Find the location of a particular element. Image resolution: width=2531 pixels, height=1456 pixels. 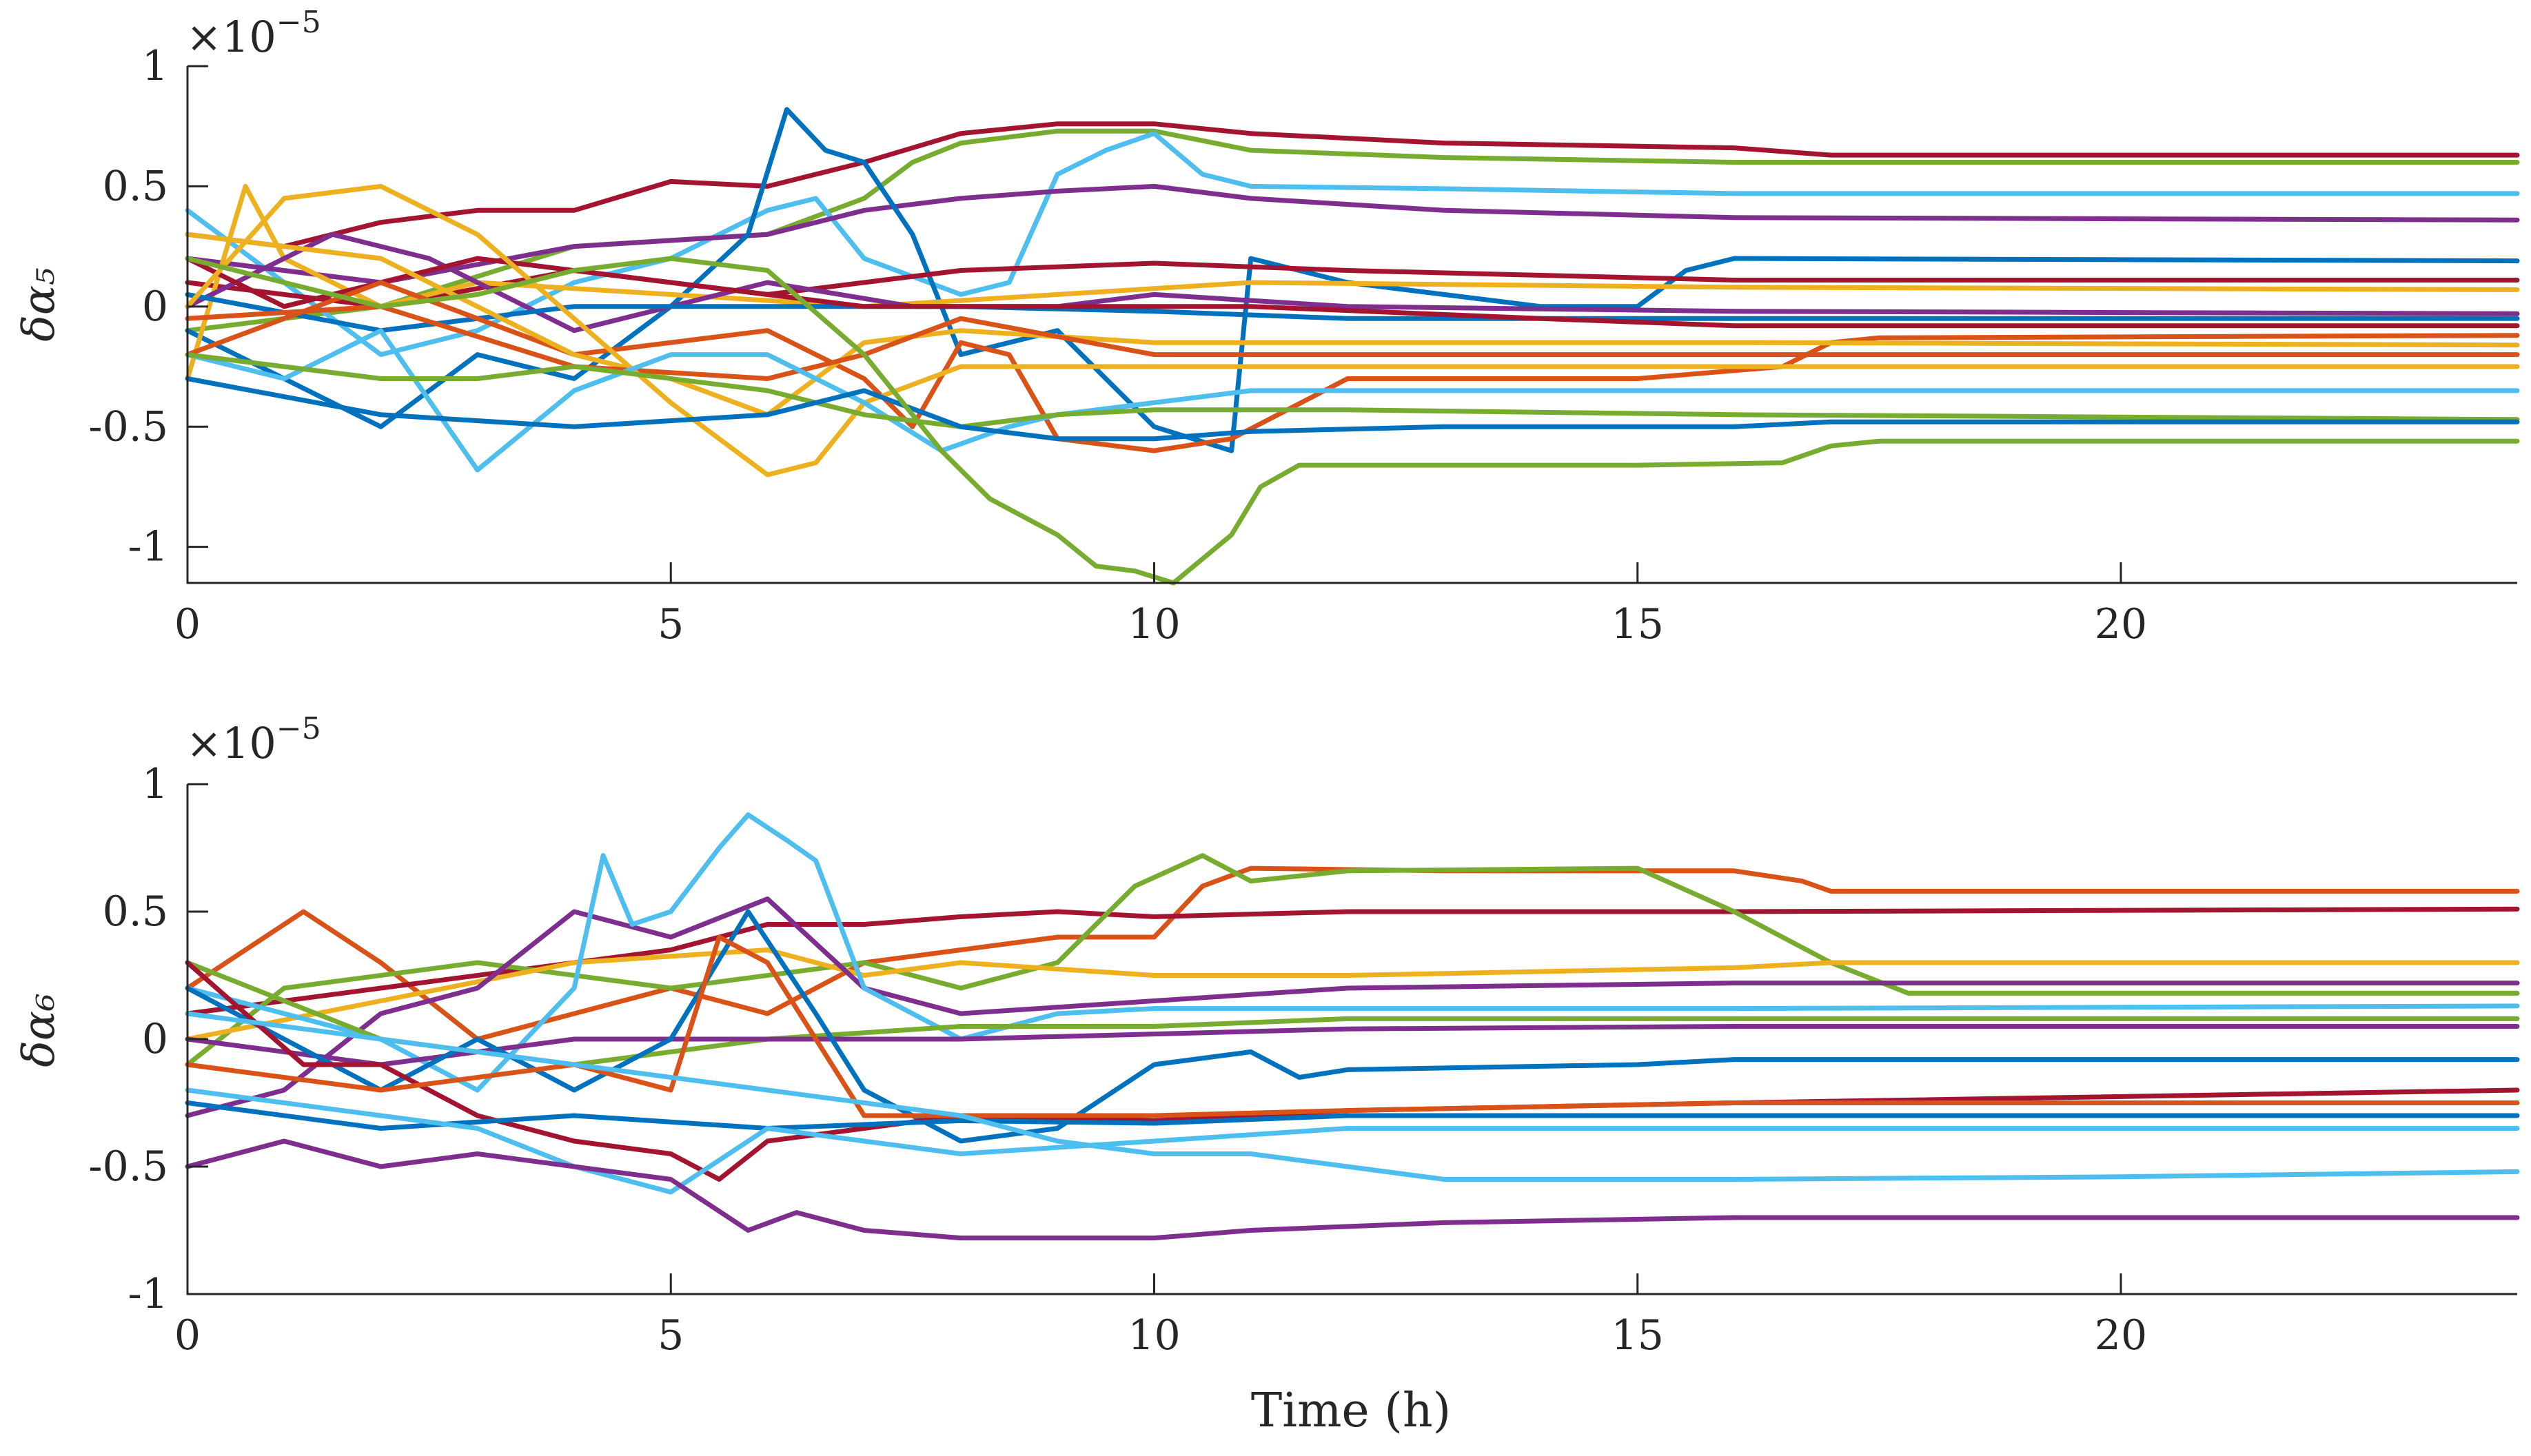

panel-1-series-line-s6 is located at coordinates (1352, 284).